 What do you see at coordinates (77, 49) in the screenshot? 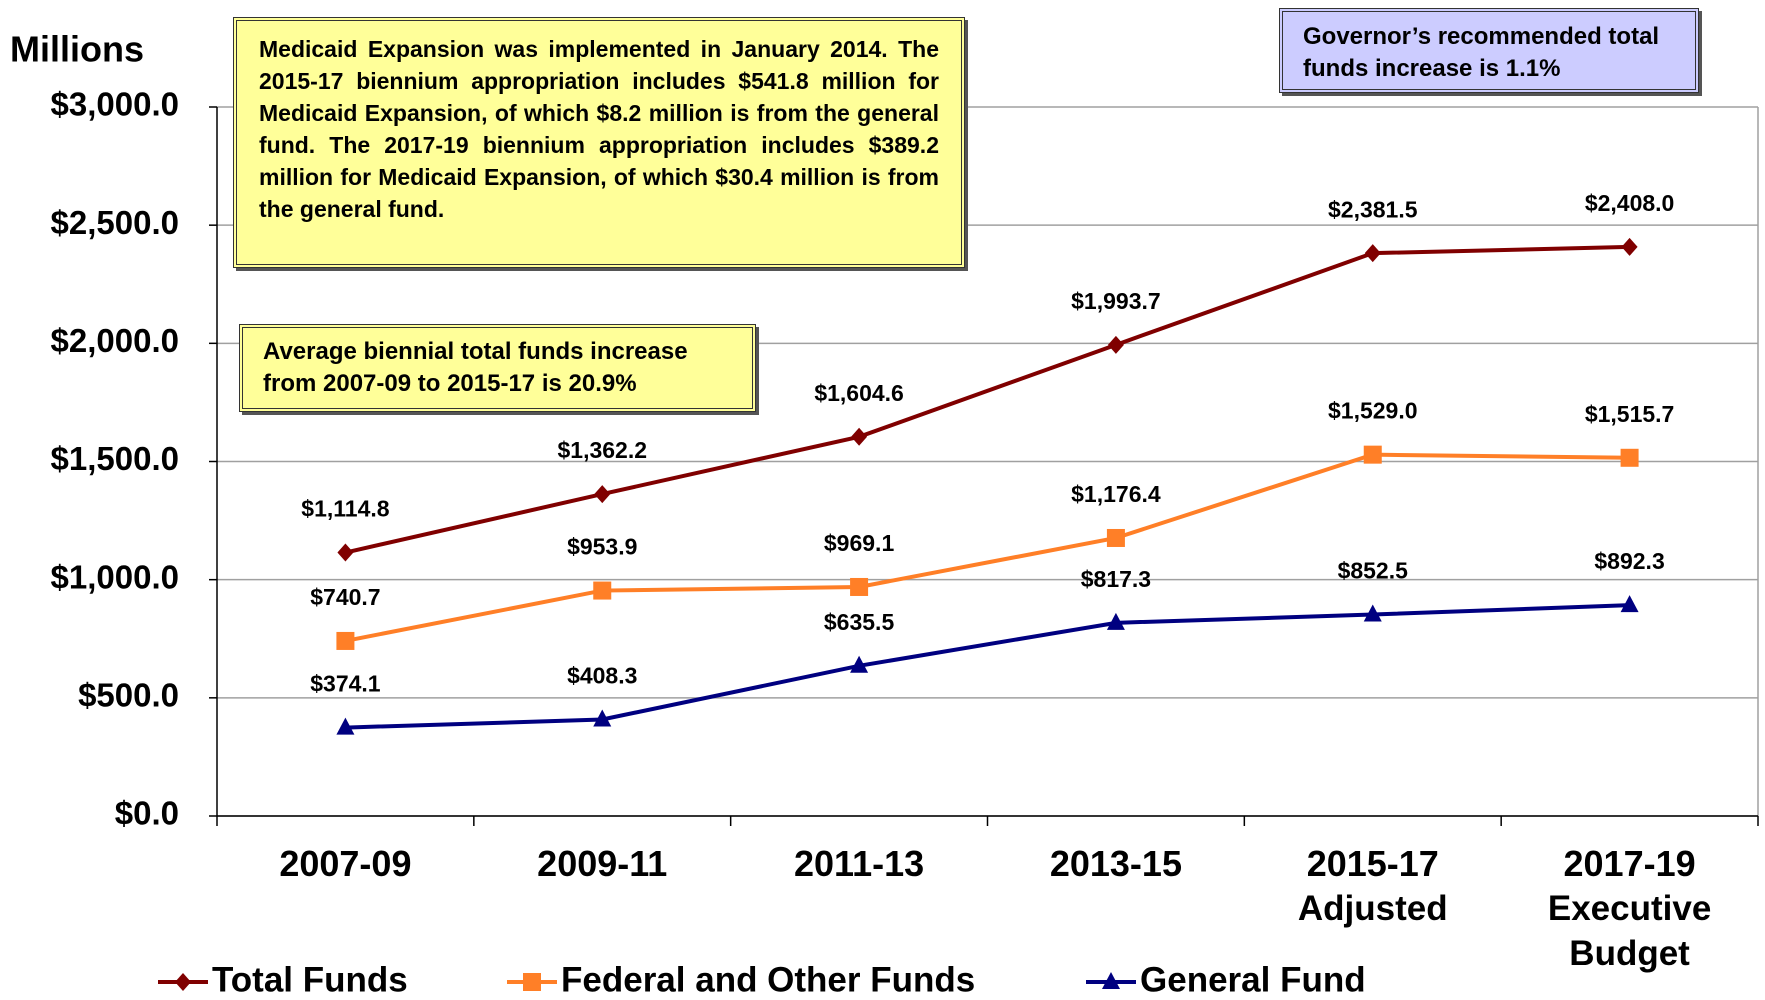
I see `y-axis-label: Millions` at bounding box center [77, 49].